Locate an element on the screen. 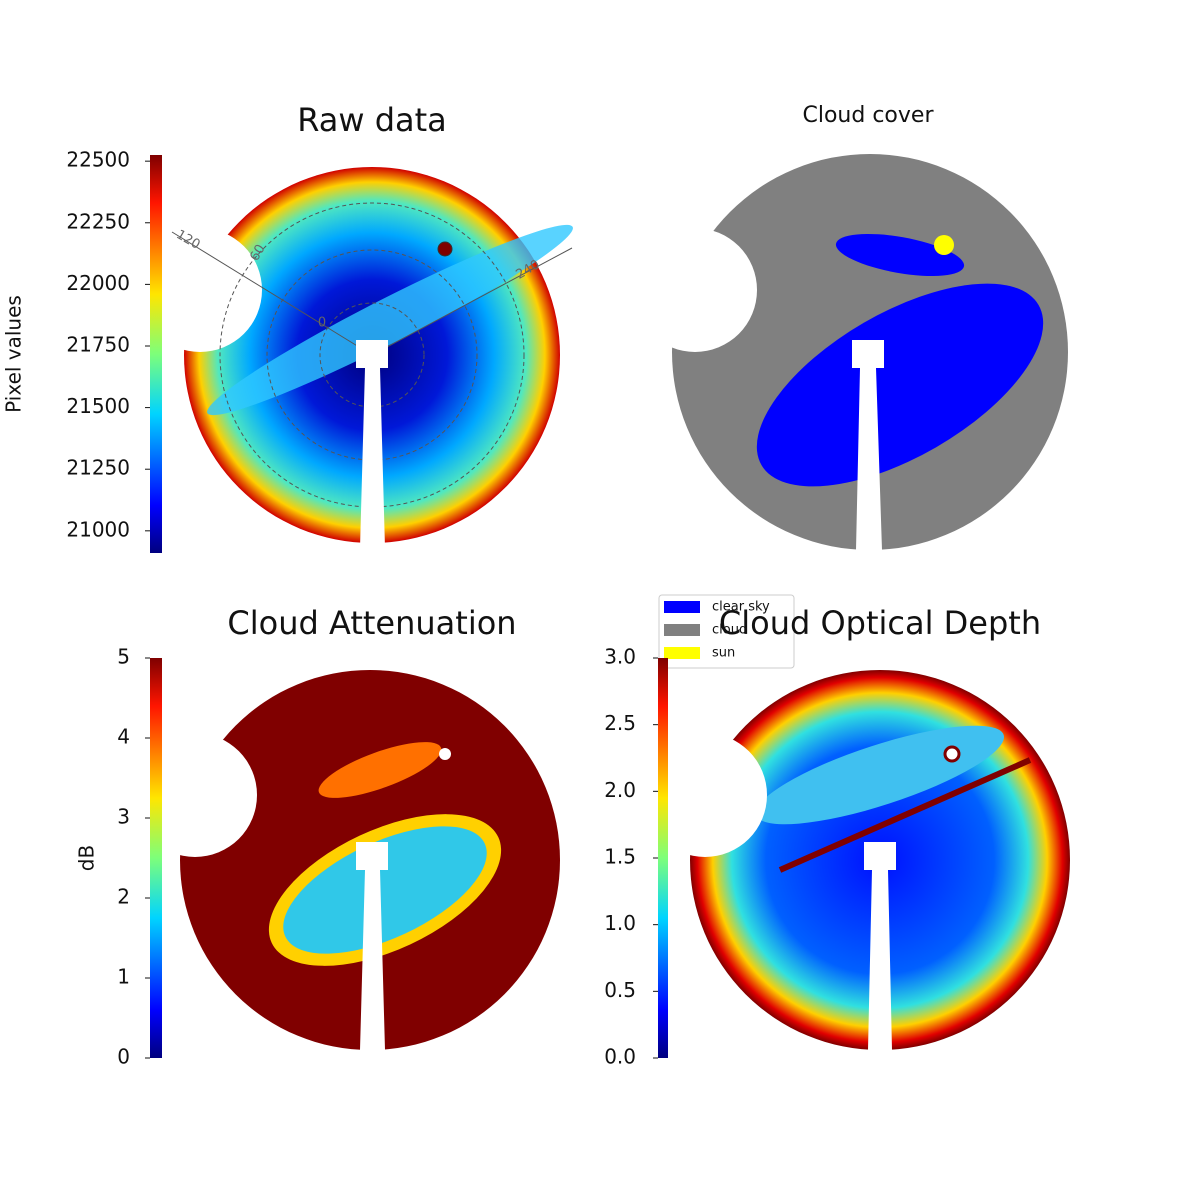 This screenshot has height=1200, width=1200. polar-label: 60 is located at coordinates (257, 253).